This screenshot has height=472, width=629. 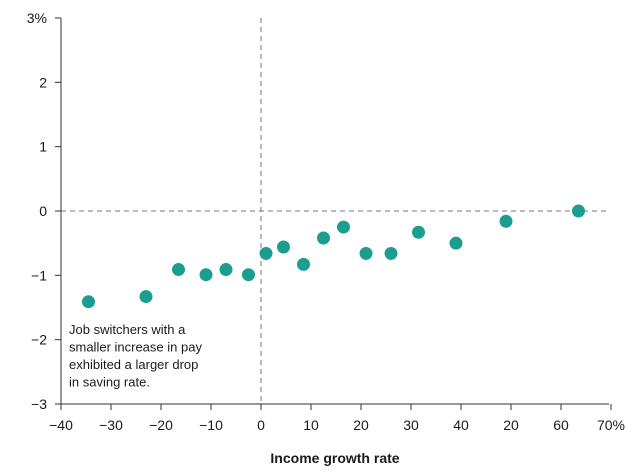 I want to click on y-tick-label: 1, so click(x=43, y=147).